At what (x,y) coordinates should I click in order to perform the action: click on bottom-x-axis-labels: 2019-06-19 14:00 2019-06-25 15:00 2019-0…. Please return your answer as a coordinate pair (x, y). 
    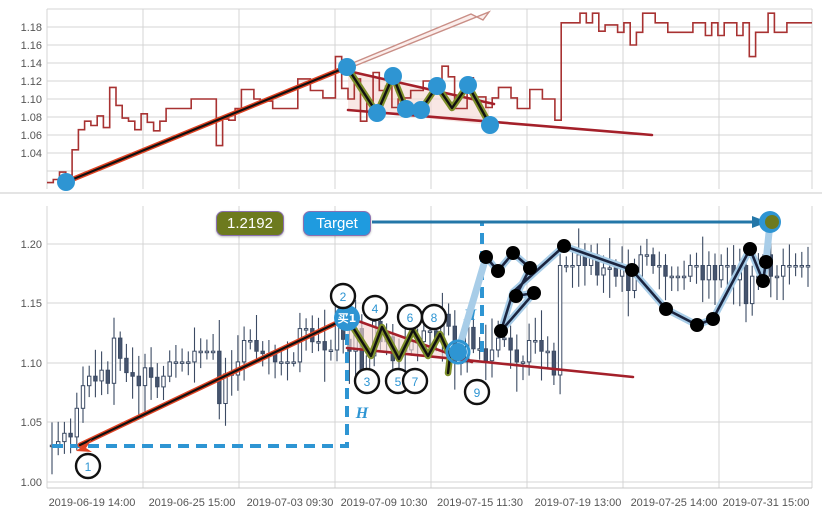
    Looking at the image, I should click on (429, 503).